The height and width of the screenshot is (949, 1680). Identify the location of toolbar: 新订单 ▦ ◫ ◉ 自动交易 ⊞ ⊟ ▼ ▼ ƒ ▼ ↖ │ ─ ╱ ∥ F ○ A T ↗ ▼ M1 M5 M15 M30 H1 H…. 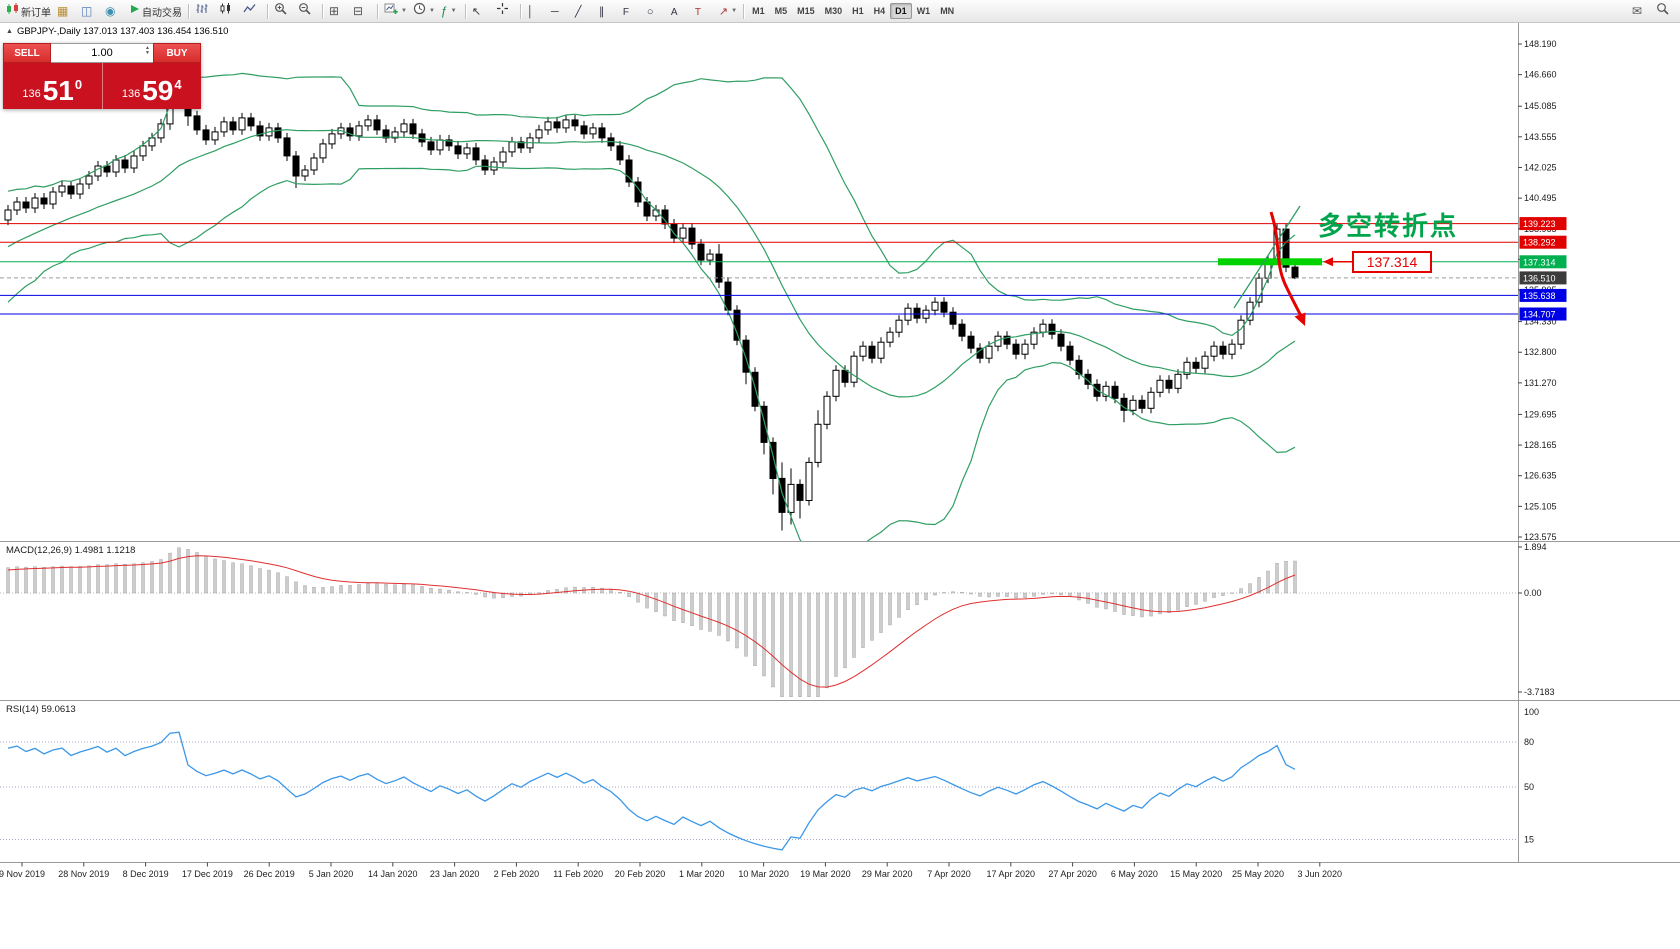
(840, 11).